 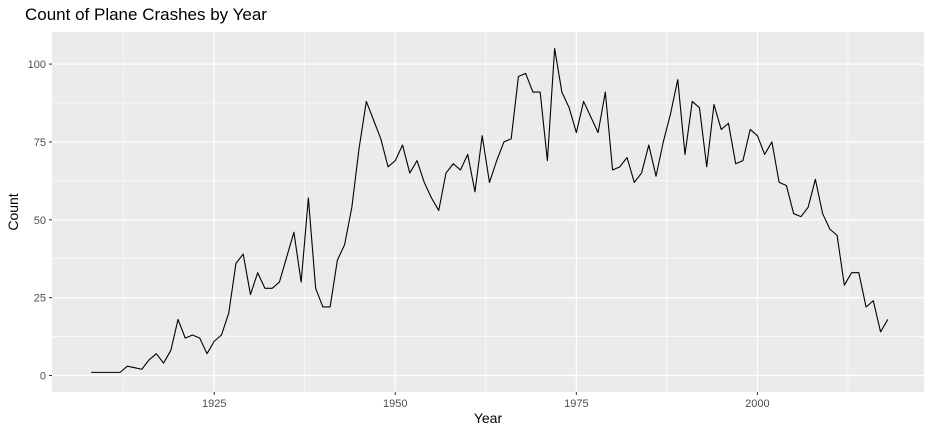 I want to click on x-tick-label: 2000, so click(x=757, y=404).